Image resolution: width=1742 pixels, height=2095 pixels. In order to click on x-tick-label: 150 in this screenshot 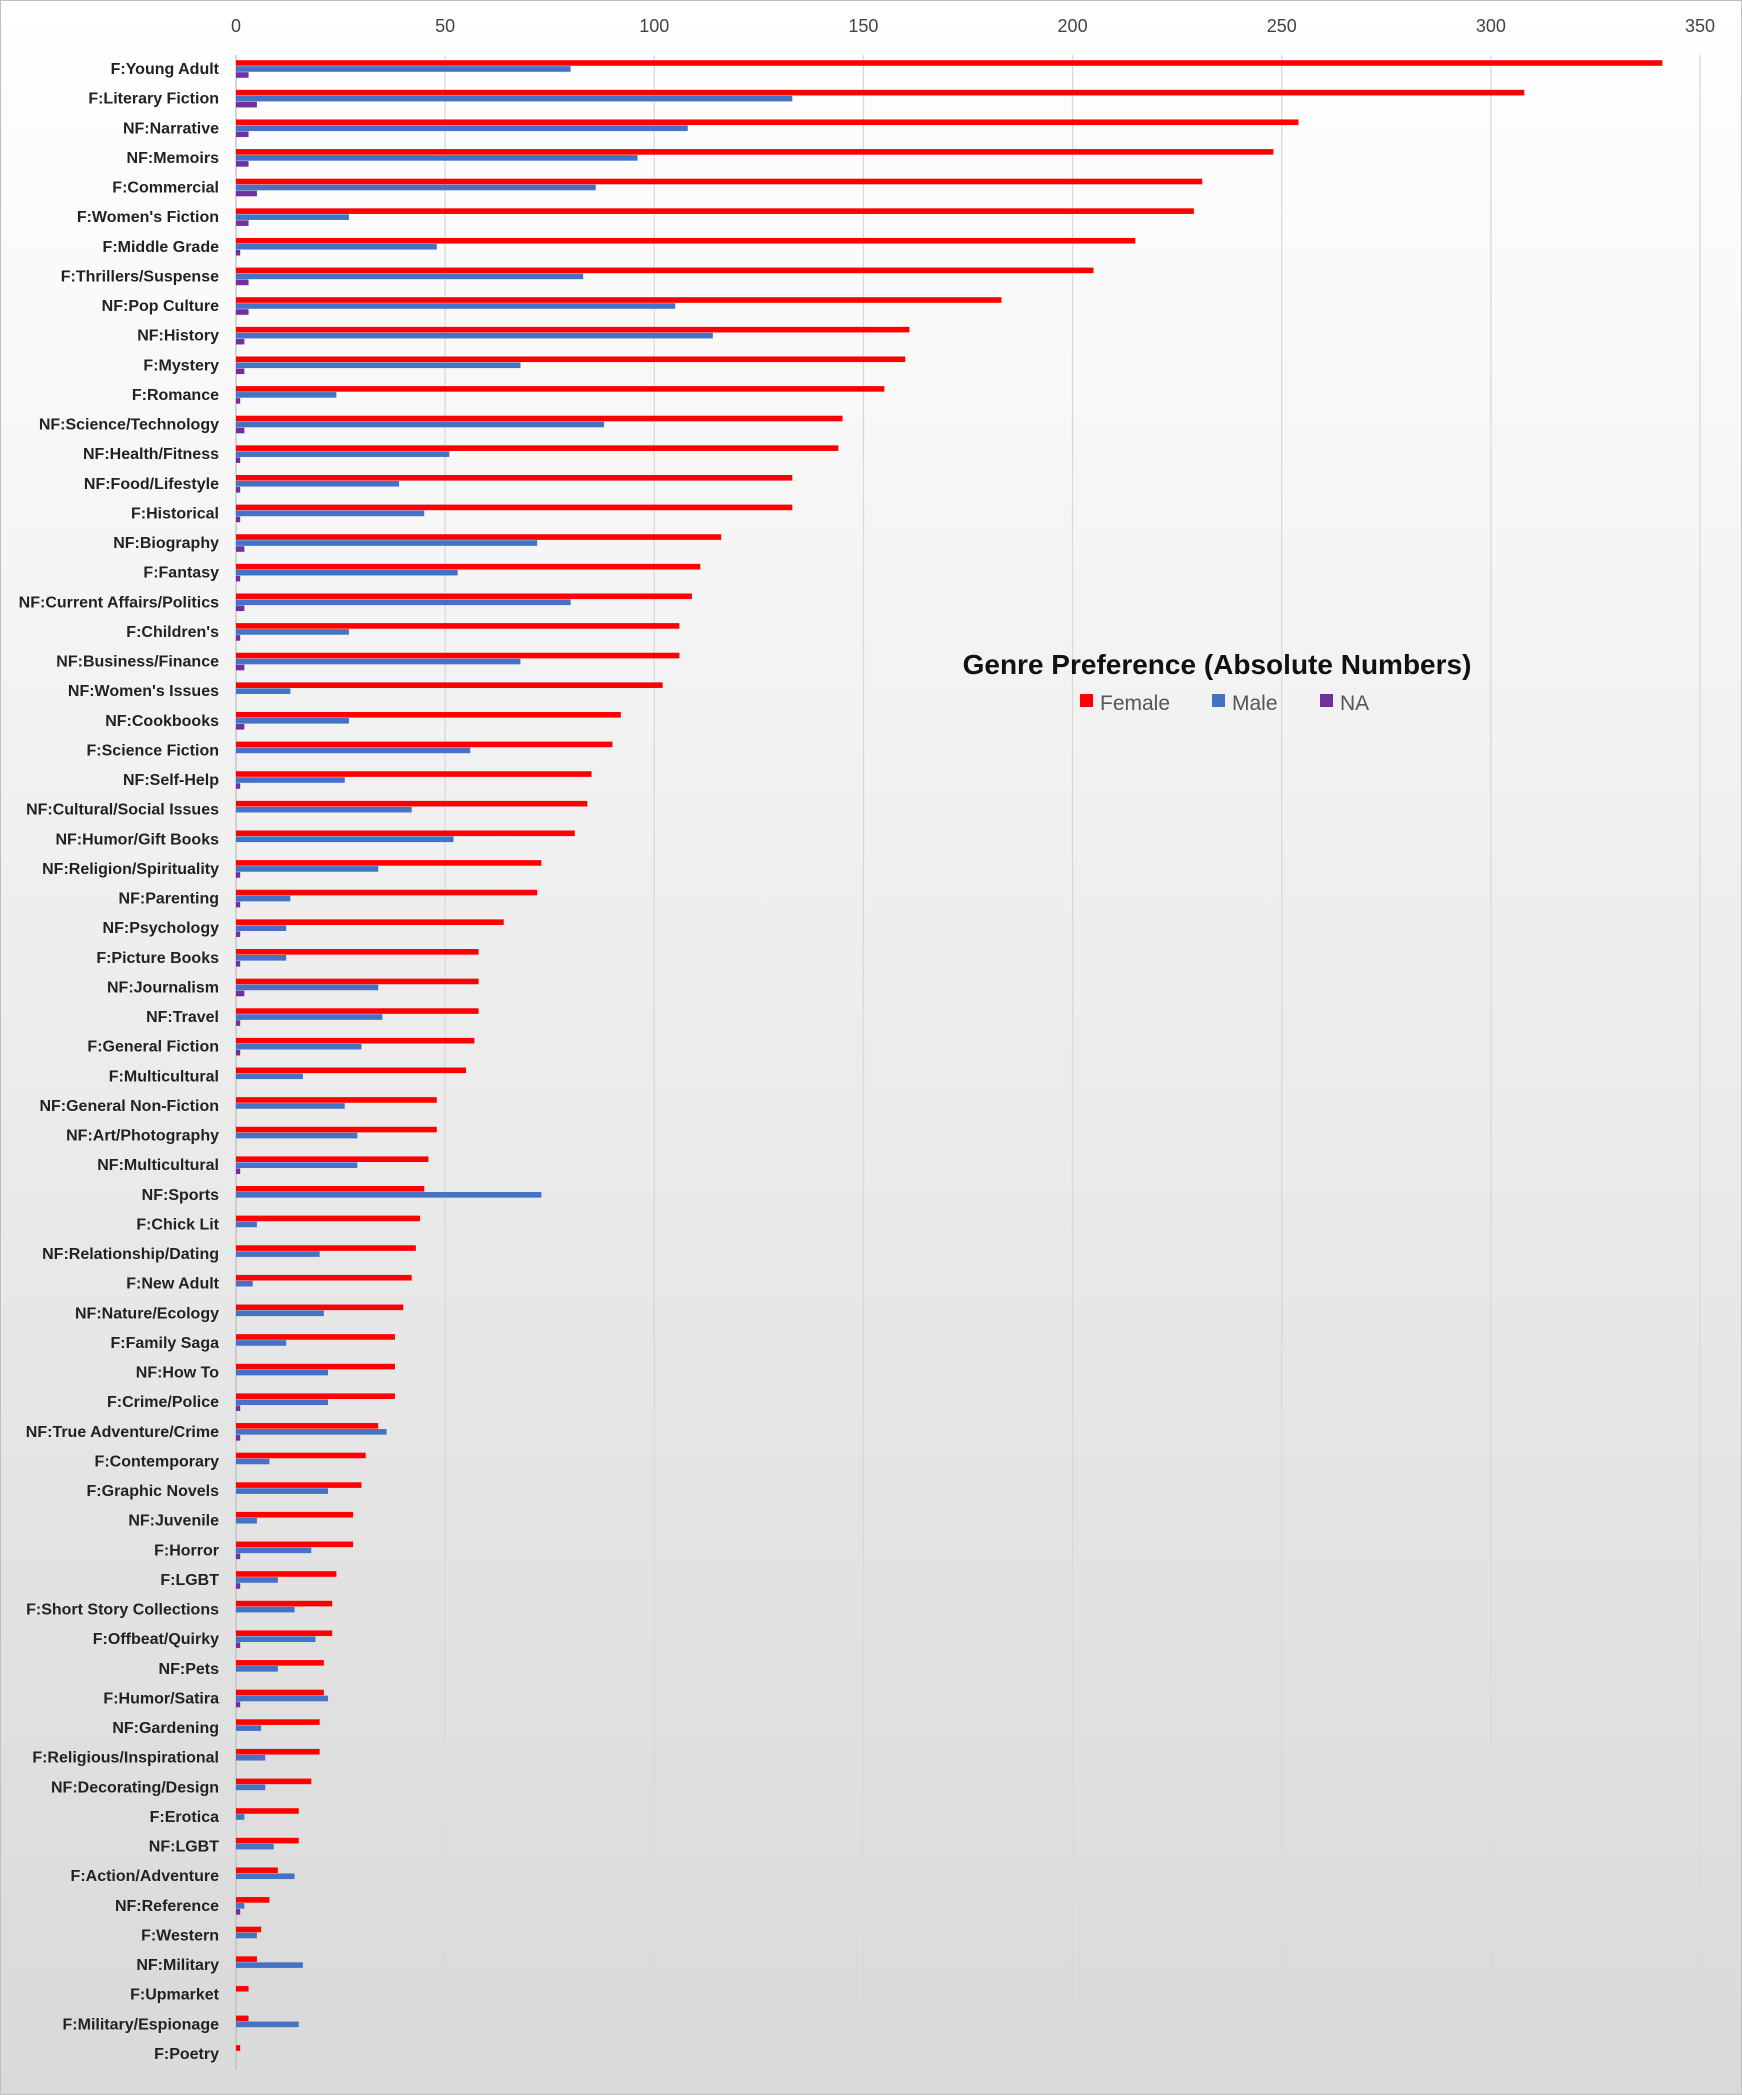, I will do `click(863, 26)`.